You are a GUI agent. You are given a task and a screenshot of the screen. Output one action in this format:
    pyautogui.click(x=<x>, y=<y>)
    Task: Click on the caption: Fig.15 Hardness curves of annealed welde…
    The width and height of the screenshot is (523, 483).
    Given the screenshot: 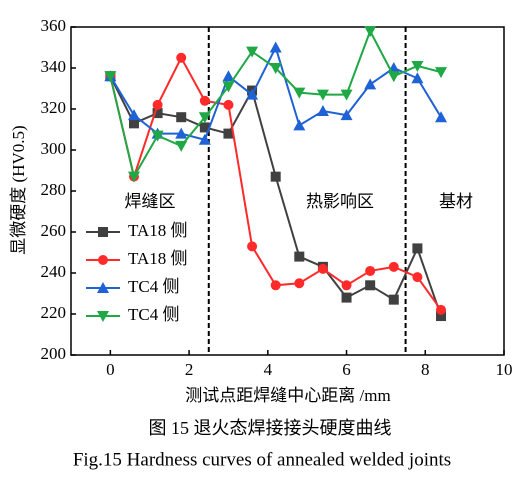 What is the action you would take?
    pyautogui.click(x=262, y=459)
    